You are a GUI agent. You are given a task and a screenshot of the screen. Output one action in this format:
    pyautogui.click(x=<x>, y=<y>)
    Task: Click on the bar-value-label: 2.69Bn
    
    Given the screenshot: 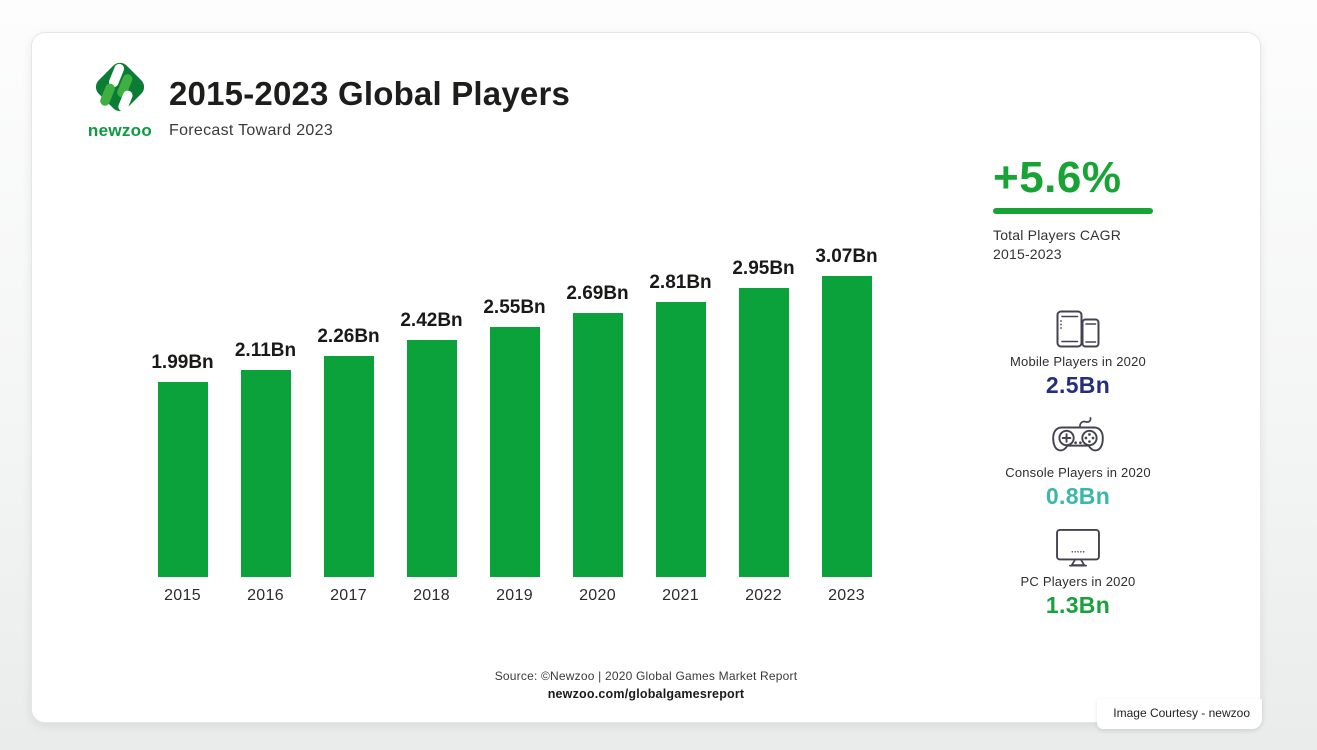 What is the action you would take?
    pyautogui.click(x=597, y=293)
    